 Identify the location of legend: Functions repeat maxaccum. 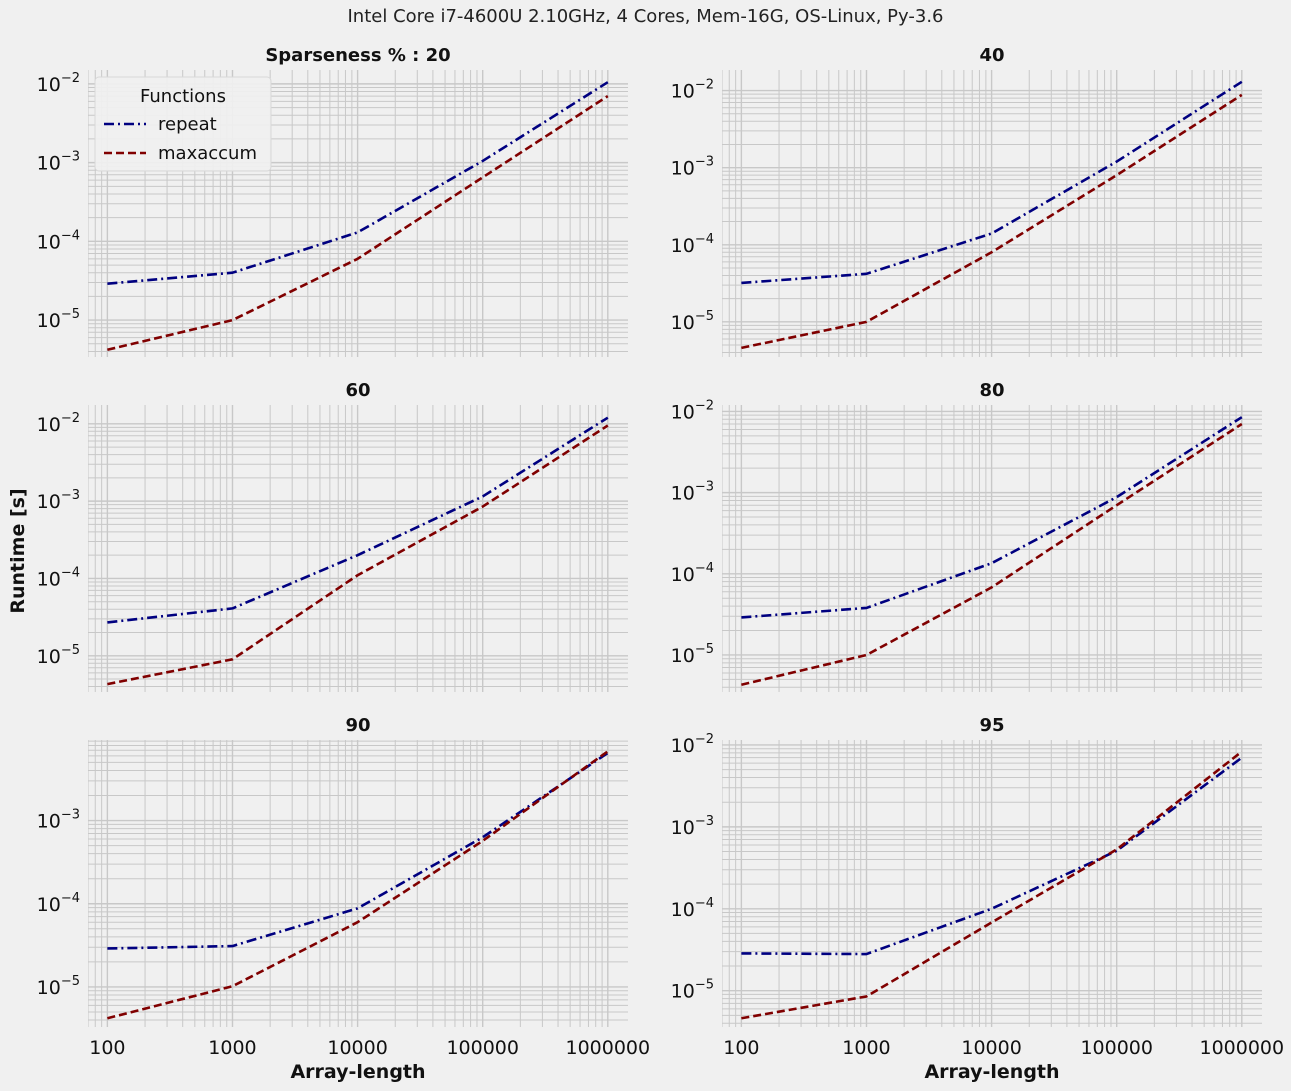
(183, 124).